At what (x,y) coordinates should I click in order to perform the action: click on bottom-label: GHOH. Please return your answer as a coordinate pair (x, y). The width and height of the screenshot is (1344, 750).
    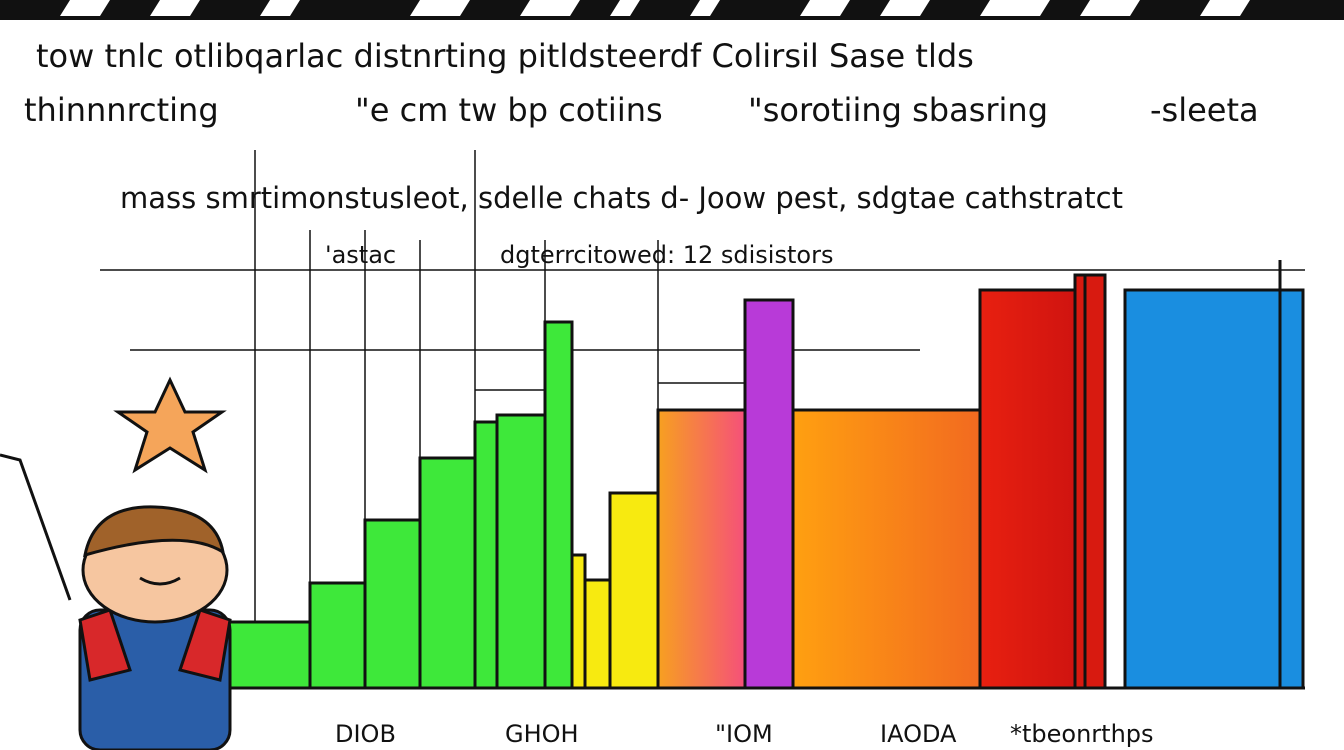
    Looking at the image, I should click on (542, 734).